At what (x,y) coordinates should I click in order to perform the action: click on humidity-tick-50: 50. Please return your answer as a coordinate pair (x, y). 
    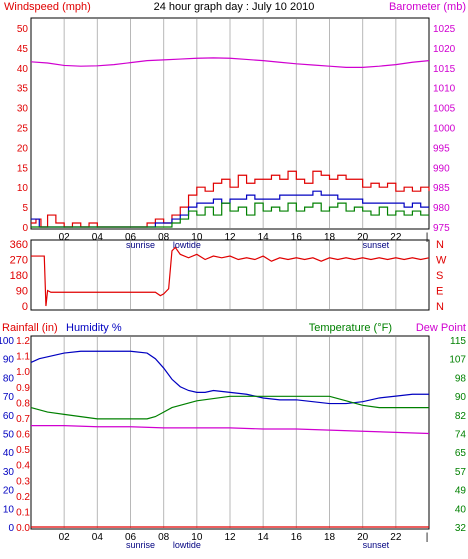
    Looking at the image, I should click on (9, 435).